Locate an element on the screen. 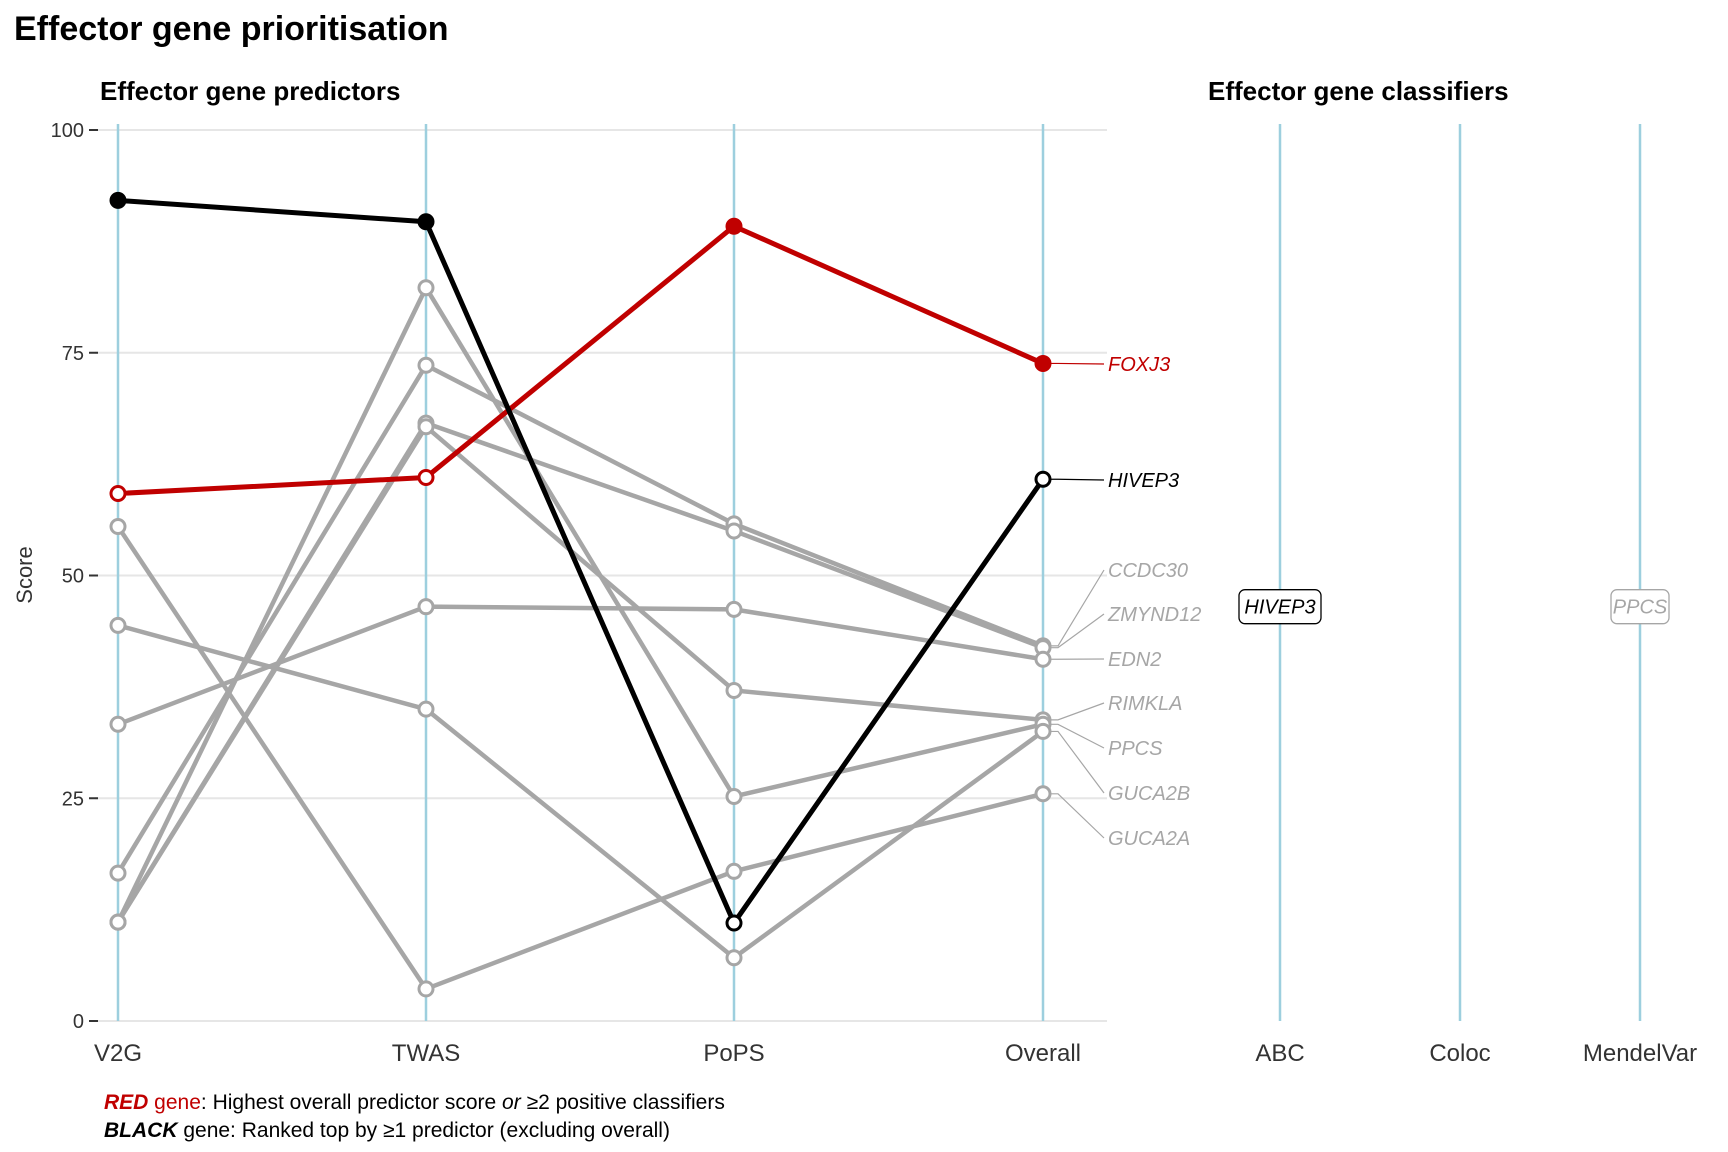 This screenshot has height=1152, width=1728. classifier-tick-label: MendelVar is located at coordinates (1640, 1053).